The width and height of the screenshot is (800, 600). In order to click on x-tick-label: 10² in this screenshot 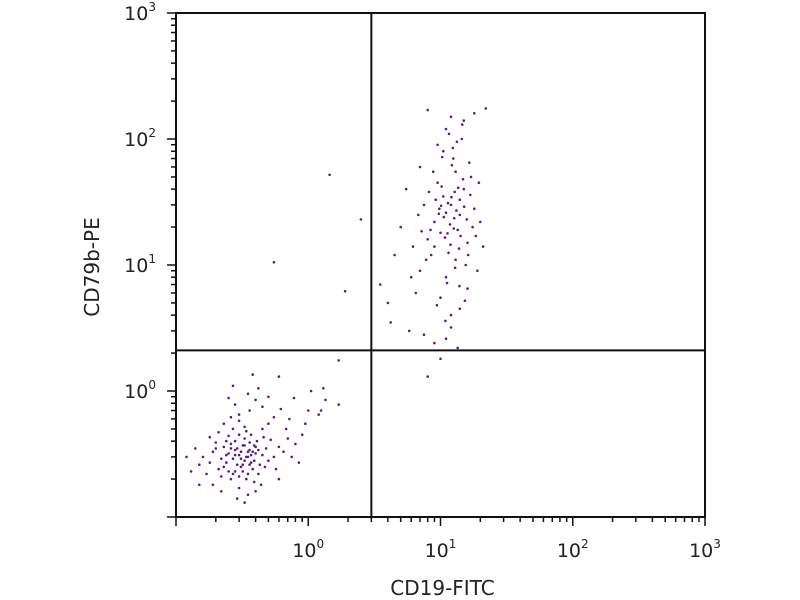, I will do `click(573, 549)`.